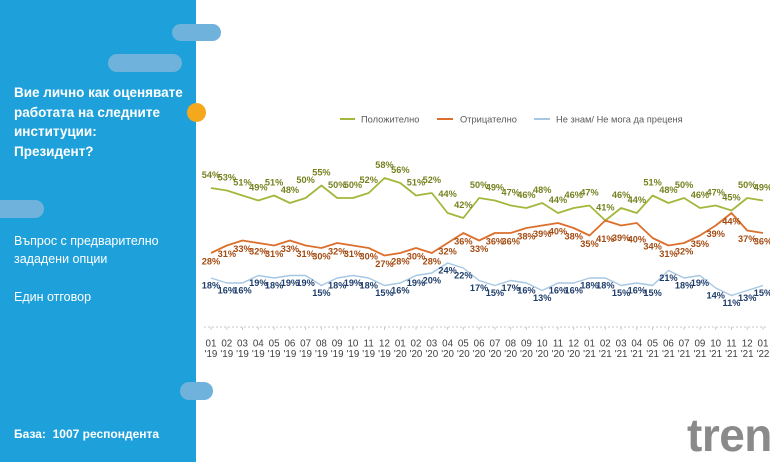  I want to click on svg-text: 20%, so click(432, 281).